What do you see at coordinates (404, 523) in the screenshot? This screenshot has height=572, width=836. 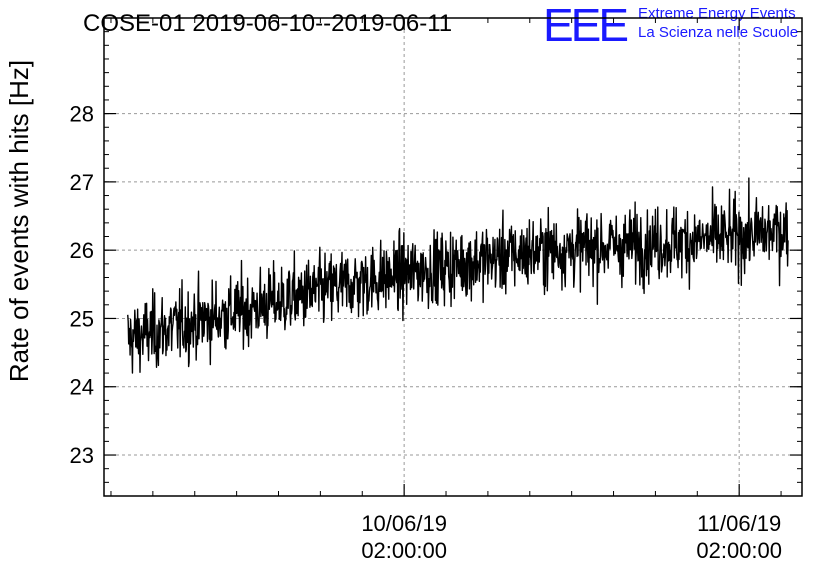 I see `x-tick-label-date: 10/06/19` at bounding box center [404, 523].